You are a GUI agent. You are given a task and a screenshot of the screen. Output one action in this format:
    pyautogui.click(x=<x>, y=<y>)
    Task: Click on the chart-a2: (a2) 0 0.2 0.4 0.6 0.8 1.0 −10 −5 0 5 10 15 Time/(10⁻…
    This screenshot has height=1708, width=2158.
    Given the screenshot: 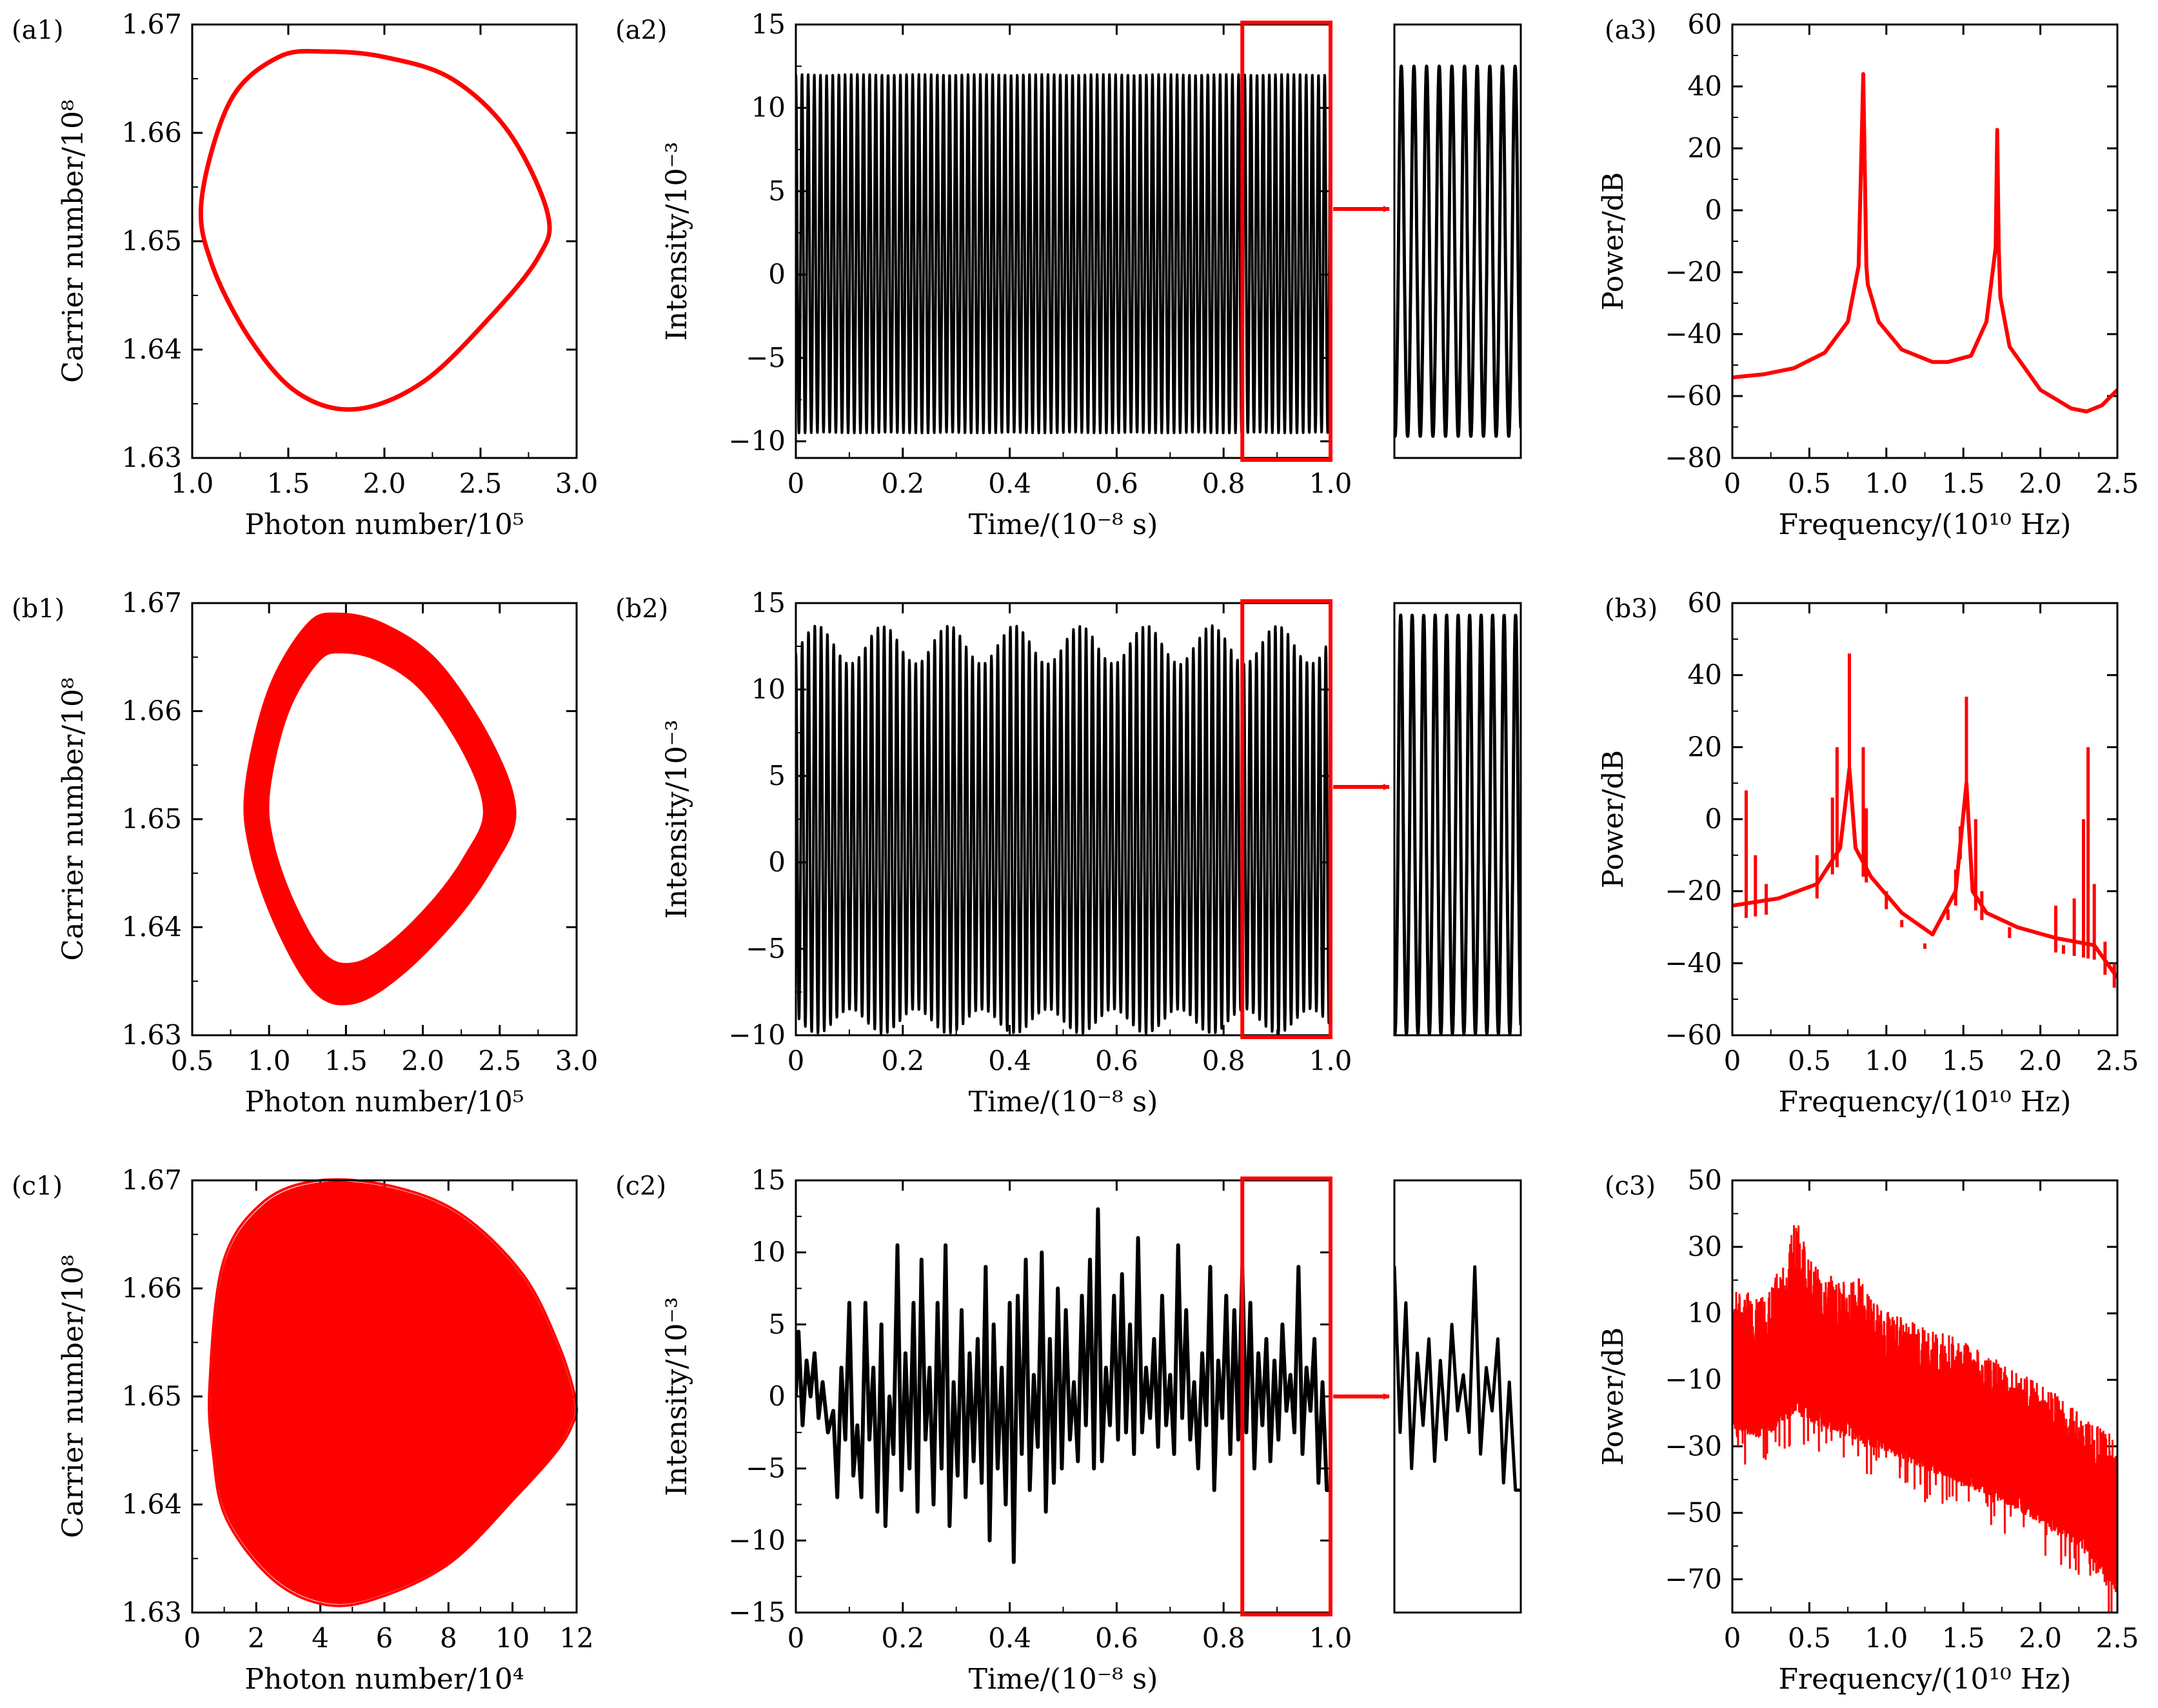 What is the action you would take?
    pyautogui.click(x=1003, y=274)
    